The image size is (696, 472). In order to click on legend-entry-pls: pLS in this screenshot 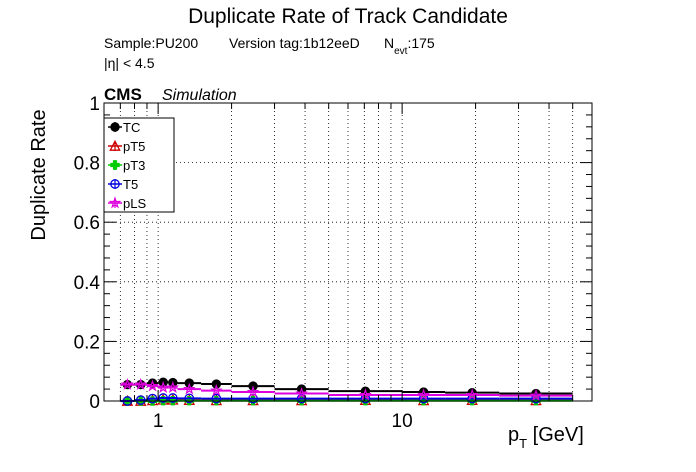, I will do `click(127, 203)`.